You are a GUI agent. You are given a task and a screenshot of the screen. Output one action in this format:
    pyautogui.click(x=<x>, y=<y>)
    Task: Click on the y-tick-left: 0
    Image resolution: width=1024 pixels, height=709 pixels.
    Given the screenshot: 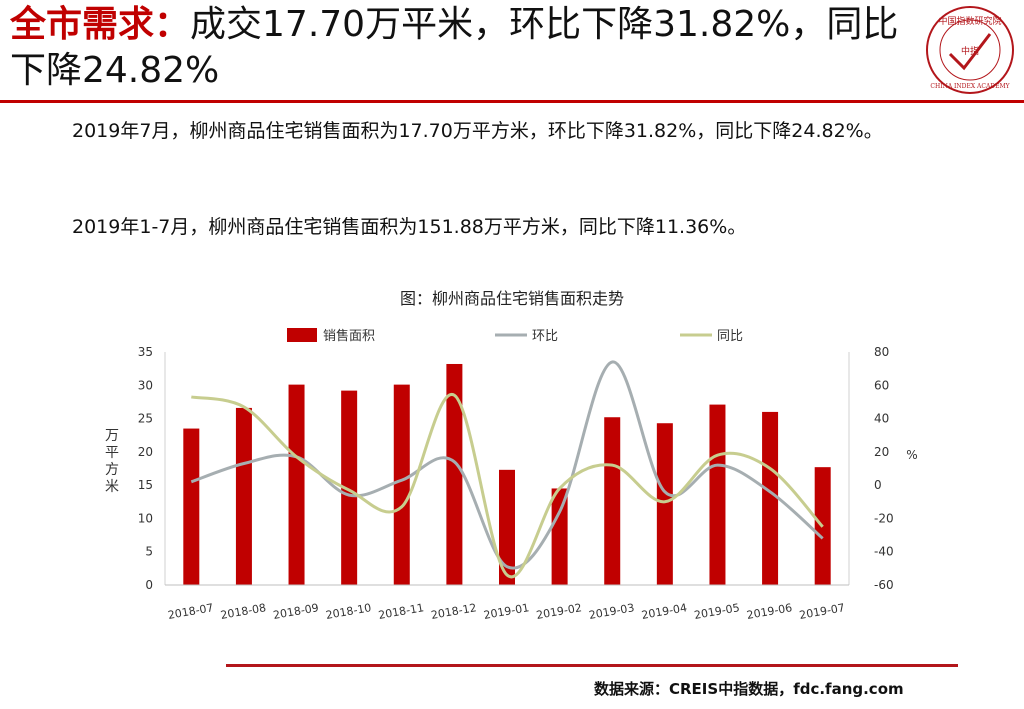 What is the action you would take?
    pyautogui.click(x=149, y=585)
    